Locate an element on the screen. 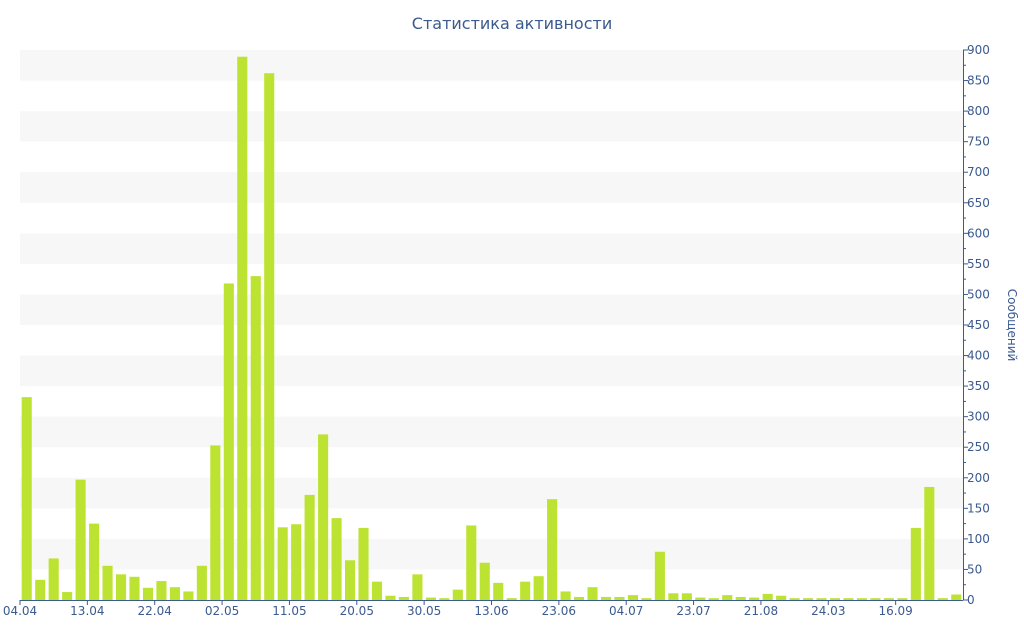  y-tick-label: 450 is located at coordinates (978, 325).